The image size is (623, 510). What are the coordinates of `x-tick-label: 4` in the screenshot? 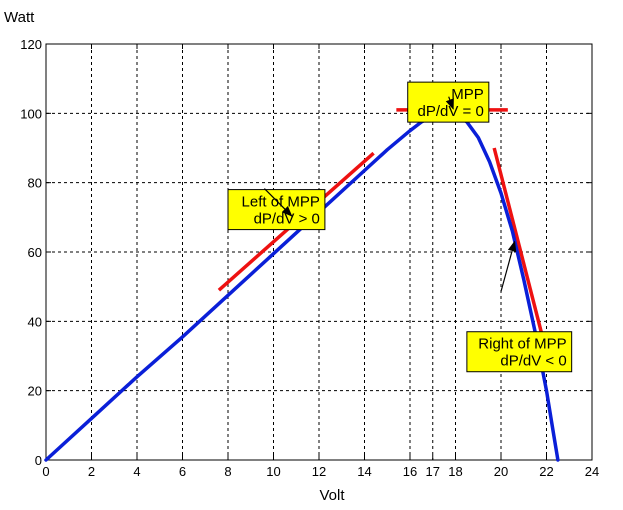 It's located at (136, 471).